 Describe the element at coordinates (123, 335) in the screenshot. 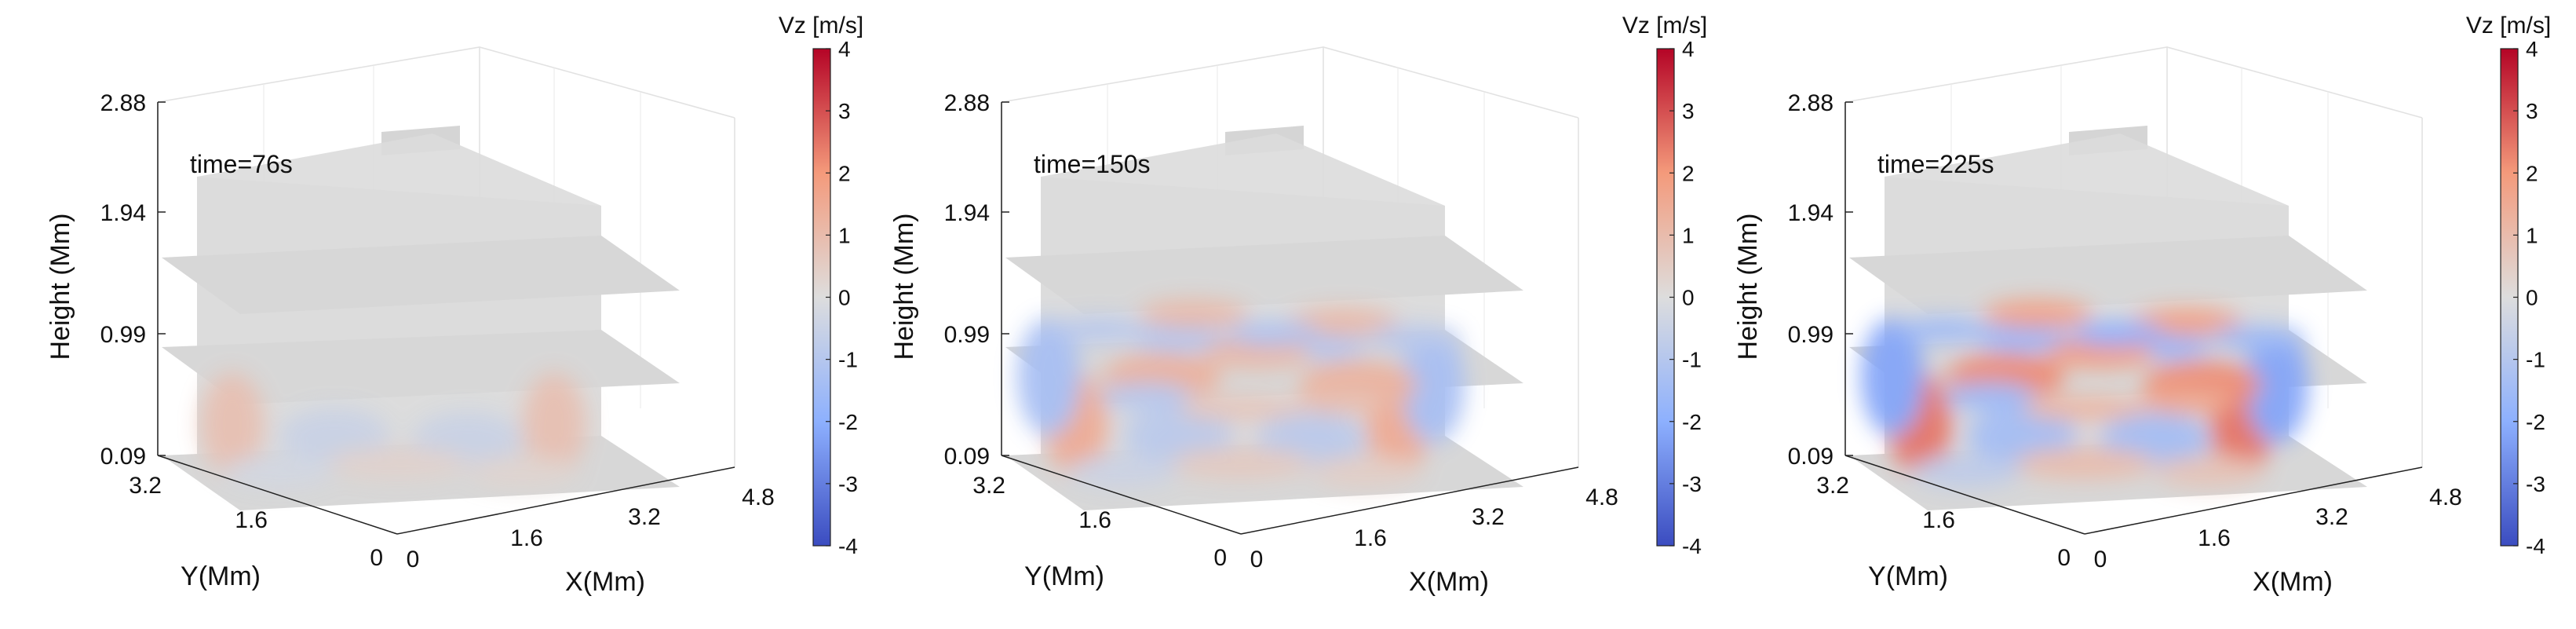

I see `z-tick-label: 0.99` at that location.